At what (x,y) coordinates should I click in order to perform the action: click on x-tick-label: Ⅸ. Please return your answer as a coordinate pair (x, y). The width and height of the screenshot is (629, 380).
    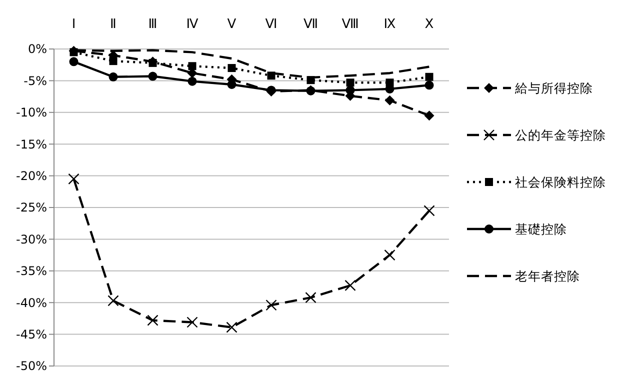
    Looking at the image, I should click on (390, 24).